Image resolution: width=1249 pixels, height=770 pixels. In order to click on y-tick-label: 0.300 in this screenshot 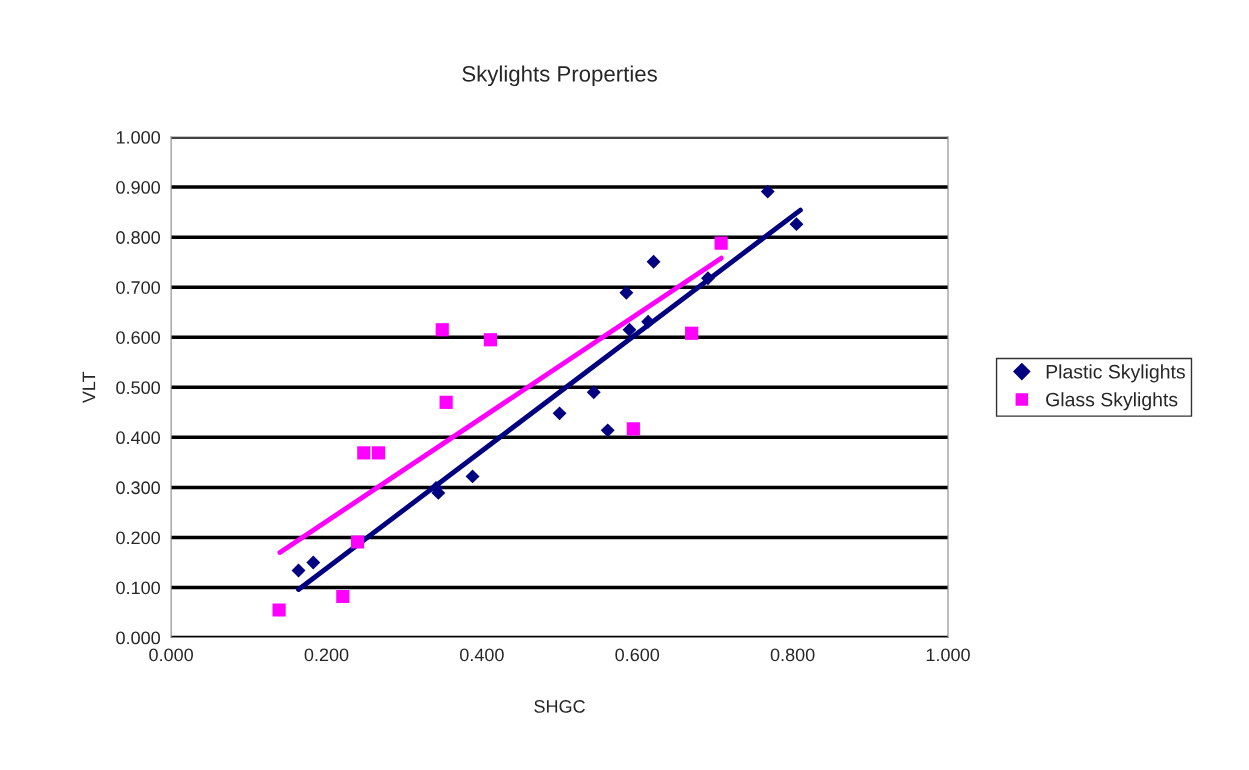, I will do `click(138, 488)`.